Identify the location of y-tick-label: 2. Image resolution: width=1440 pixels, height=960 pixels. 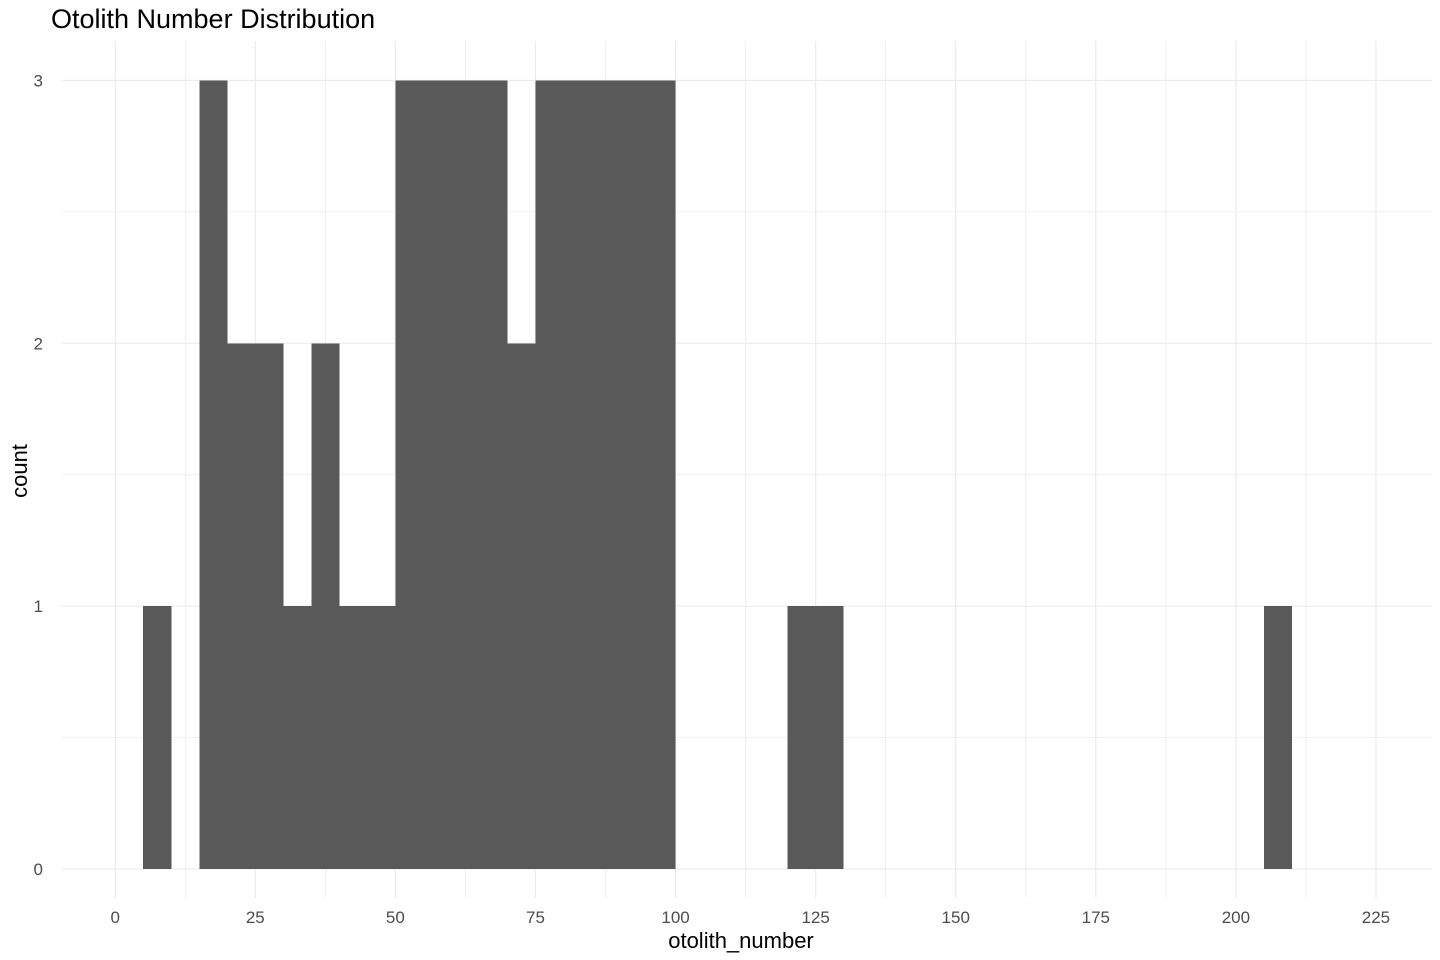
(38, 343).